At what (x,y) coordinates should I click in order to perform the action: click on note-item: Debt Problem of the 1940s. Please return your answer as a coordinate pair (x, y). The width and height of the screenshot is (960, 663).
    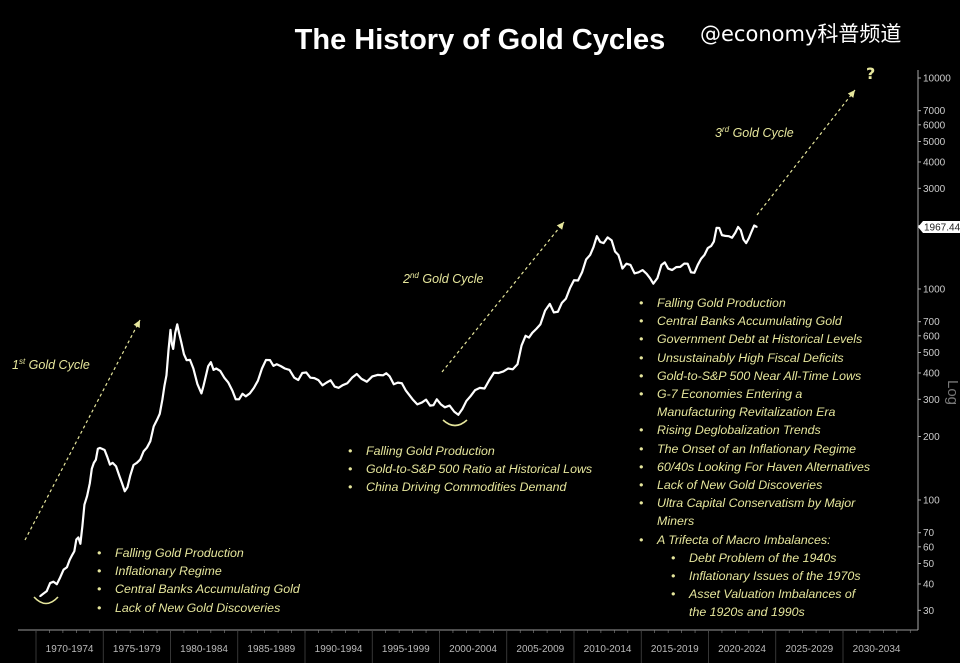
    Looking at the image, I should click on (754, 558).